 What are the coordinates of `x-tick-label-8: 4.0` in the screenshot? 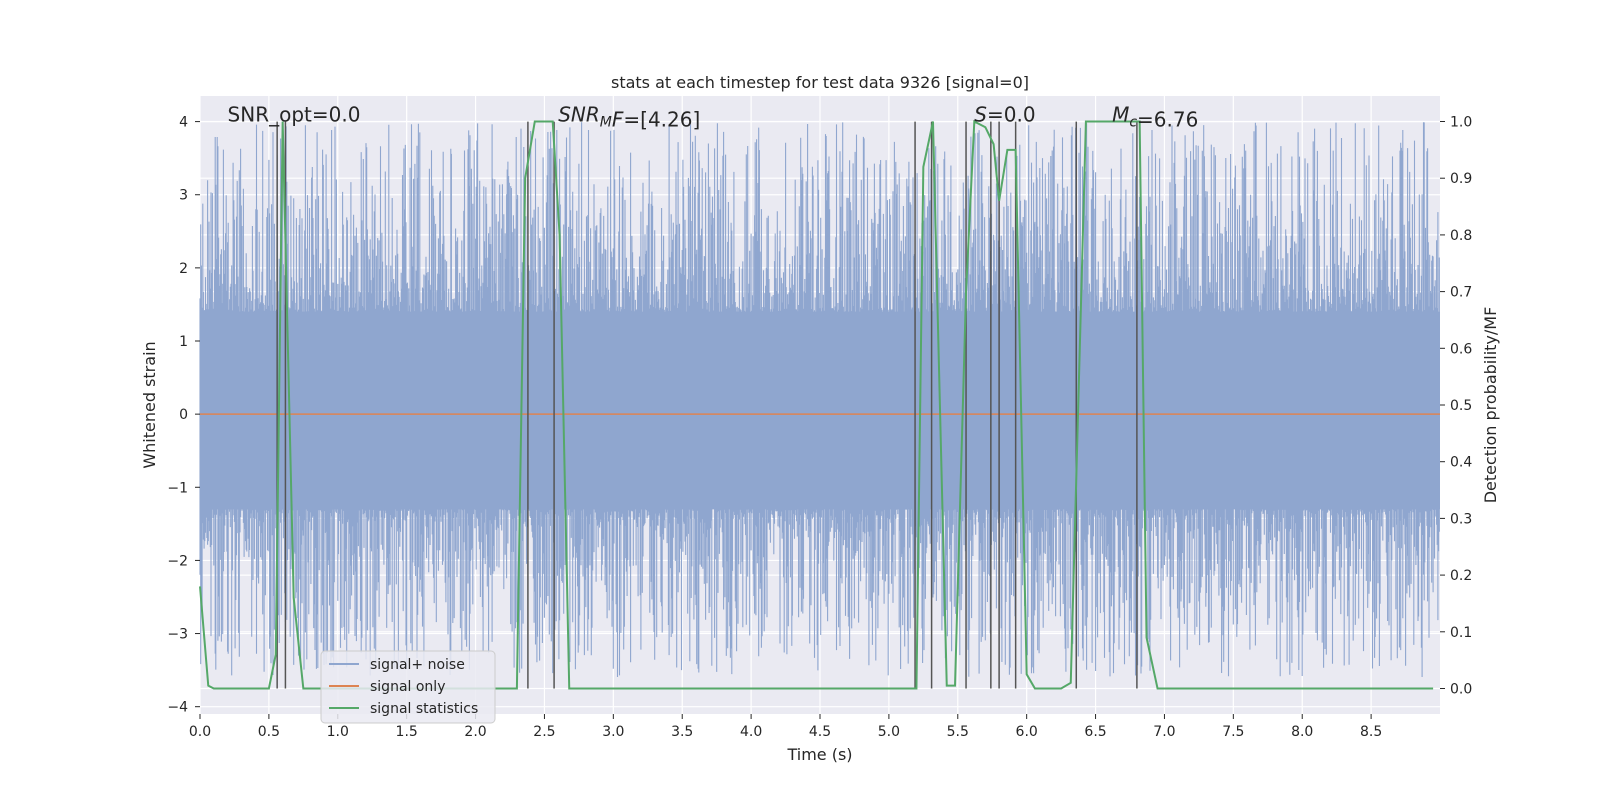 It's located at (751, 732).